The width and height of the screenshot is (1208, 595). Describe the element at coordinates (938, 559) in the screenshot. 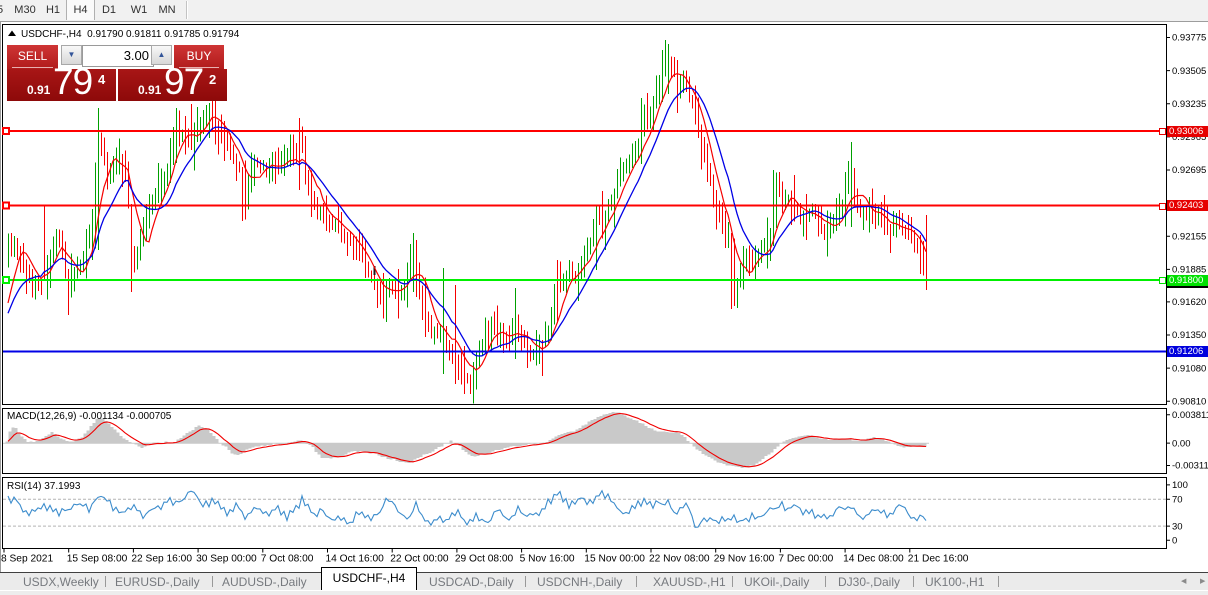

I see `svg-text: 21 Dec 16:00` at that location.